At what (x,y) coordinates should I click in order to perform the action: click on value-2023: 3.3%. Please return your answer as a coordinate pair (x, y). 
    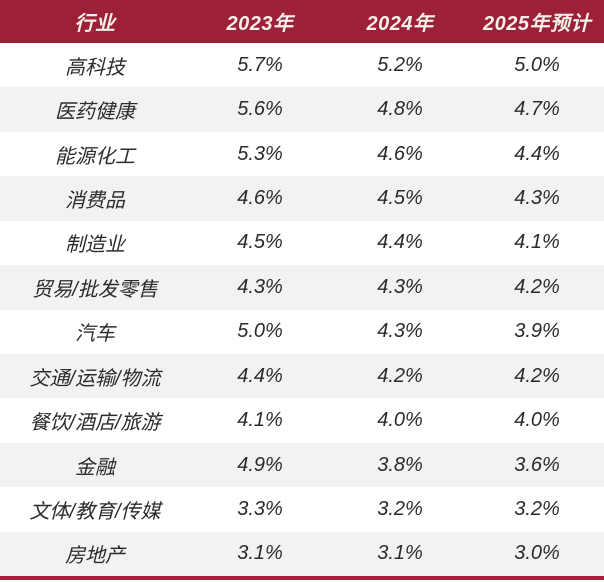
    Looking at the image, I should click on (260, 508).